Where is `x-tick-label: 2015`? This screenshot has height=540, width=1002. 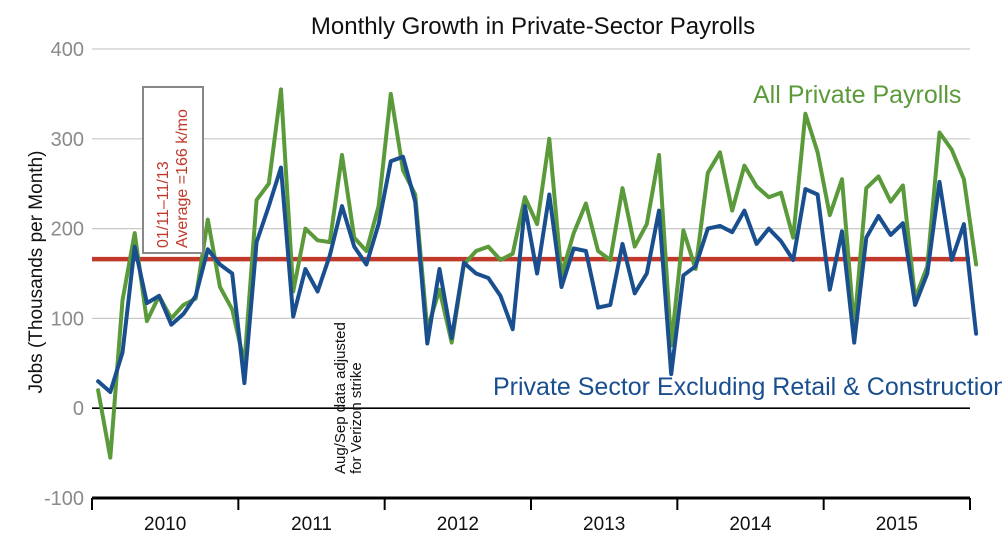
x-tick-label: 2015 is located at coordinates (897, 524).